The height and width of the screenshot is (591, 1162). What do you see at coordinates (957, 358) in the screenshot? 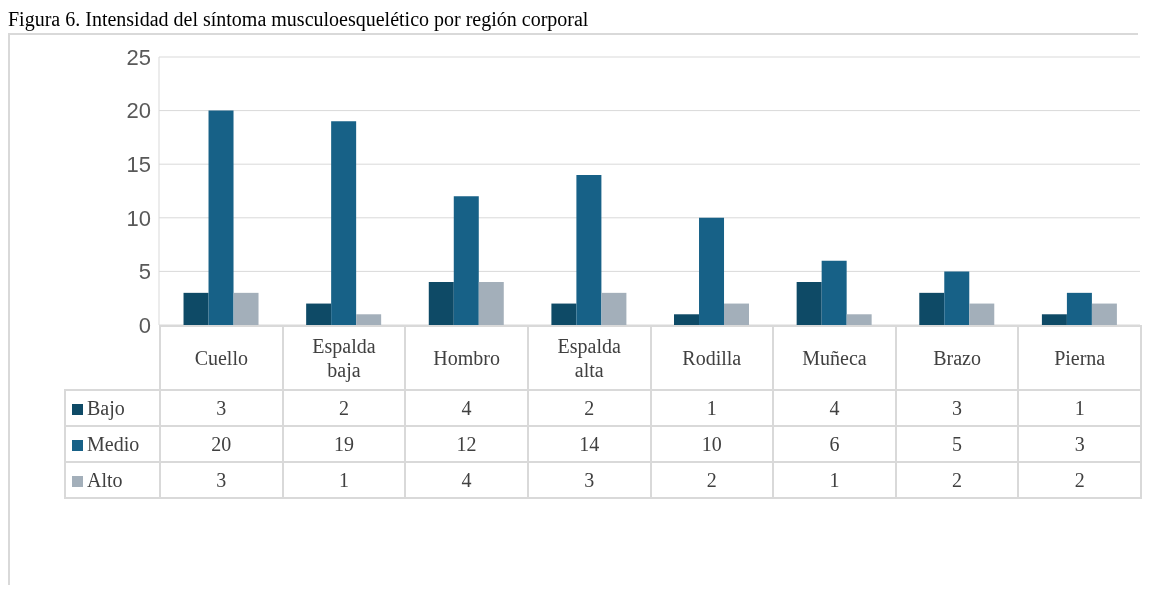
I see `x-tick-label: Brazo` at bounding box center [957, 358].